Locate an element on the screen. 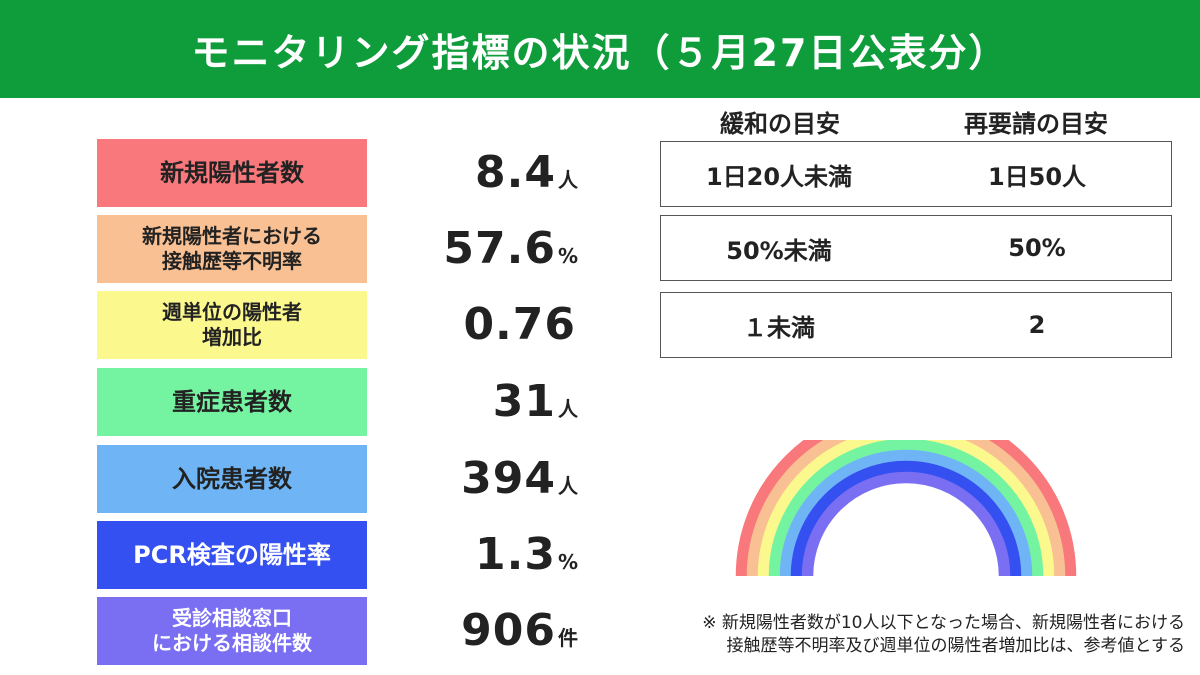  value-number: 8.4 is located at coordinates (515, 172).